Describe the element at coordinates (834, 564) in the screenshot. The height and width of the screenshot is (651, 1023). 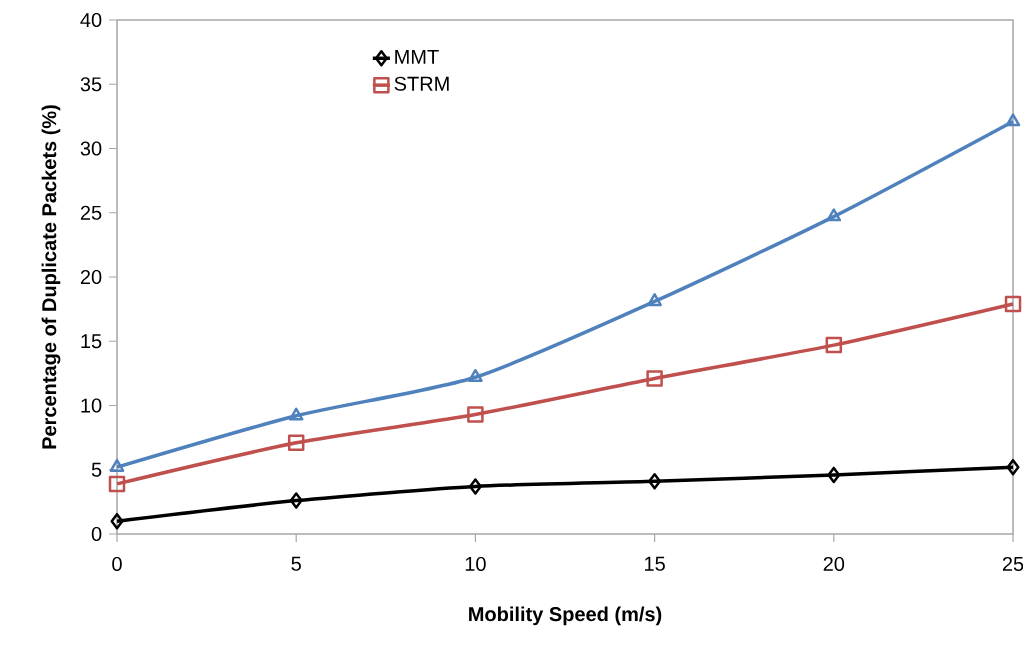
I see `x-tick-label: 20` at that location.